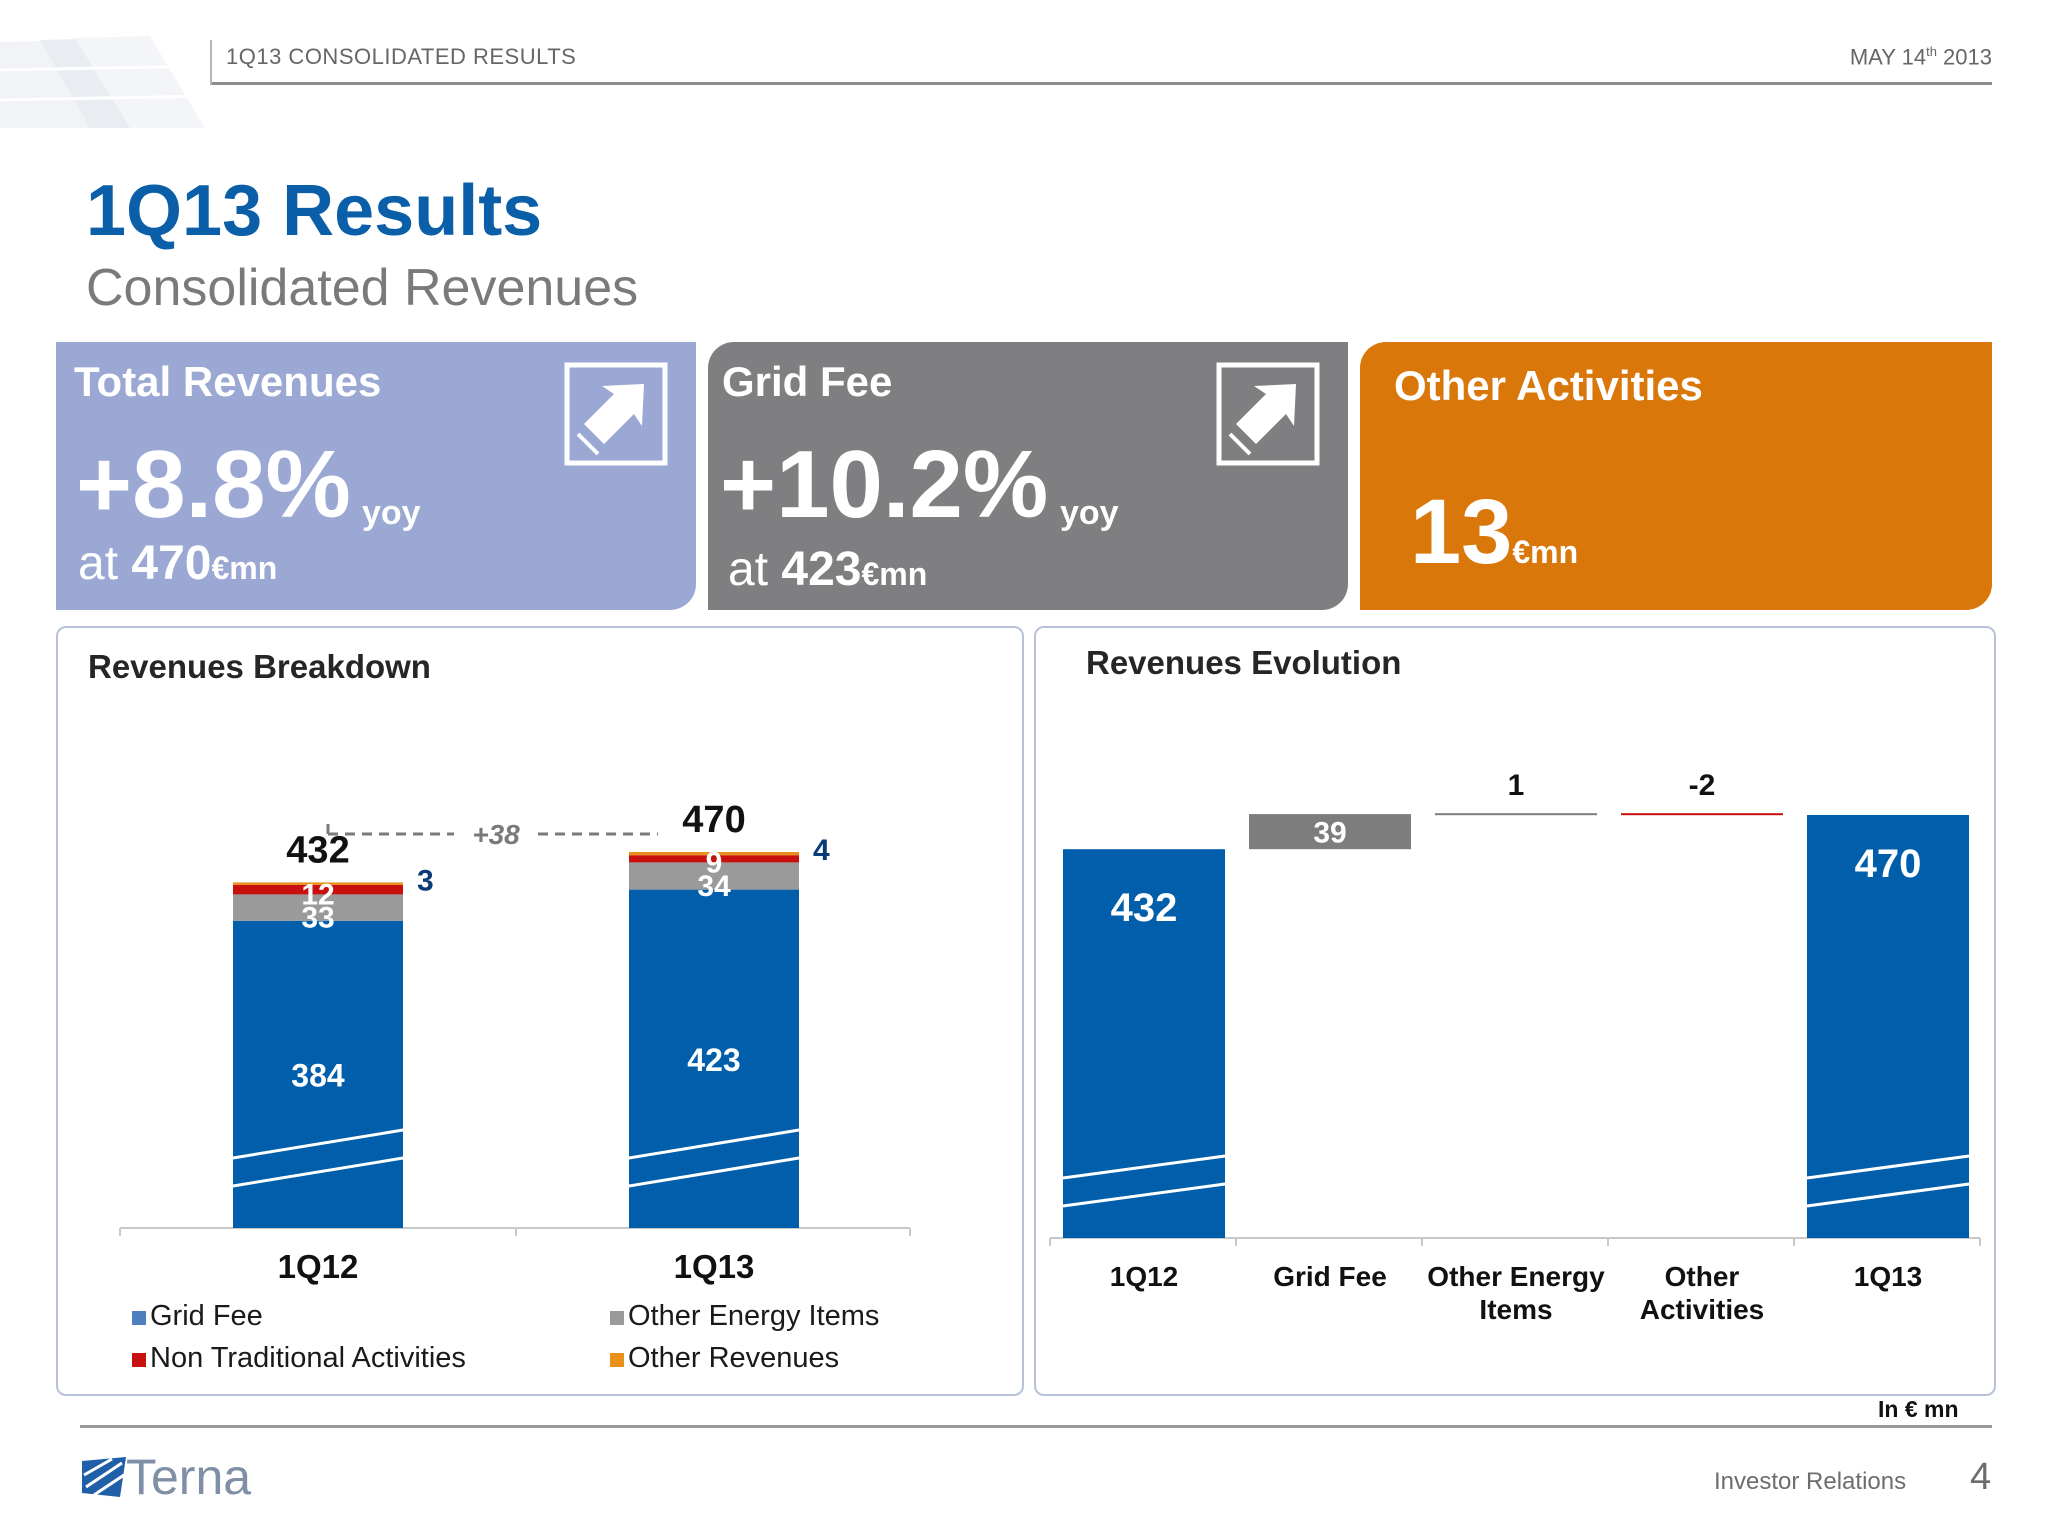 This screenshot has height=1527, width=2048. I want to click on data-label: 33, so click(317, 918).